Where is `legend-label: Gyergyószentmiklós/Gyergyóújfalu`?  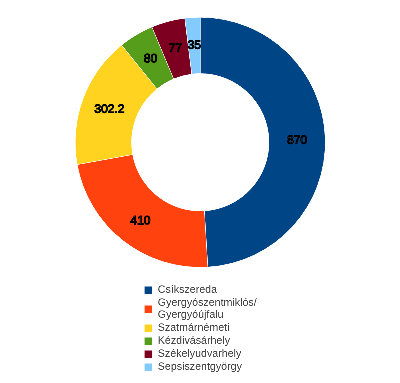
legend-label: Gyergyószentmiklós/Gyergyóújfalu is located at coordinates (207, 309).